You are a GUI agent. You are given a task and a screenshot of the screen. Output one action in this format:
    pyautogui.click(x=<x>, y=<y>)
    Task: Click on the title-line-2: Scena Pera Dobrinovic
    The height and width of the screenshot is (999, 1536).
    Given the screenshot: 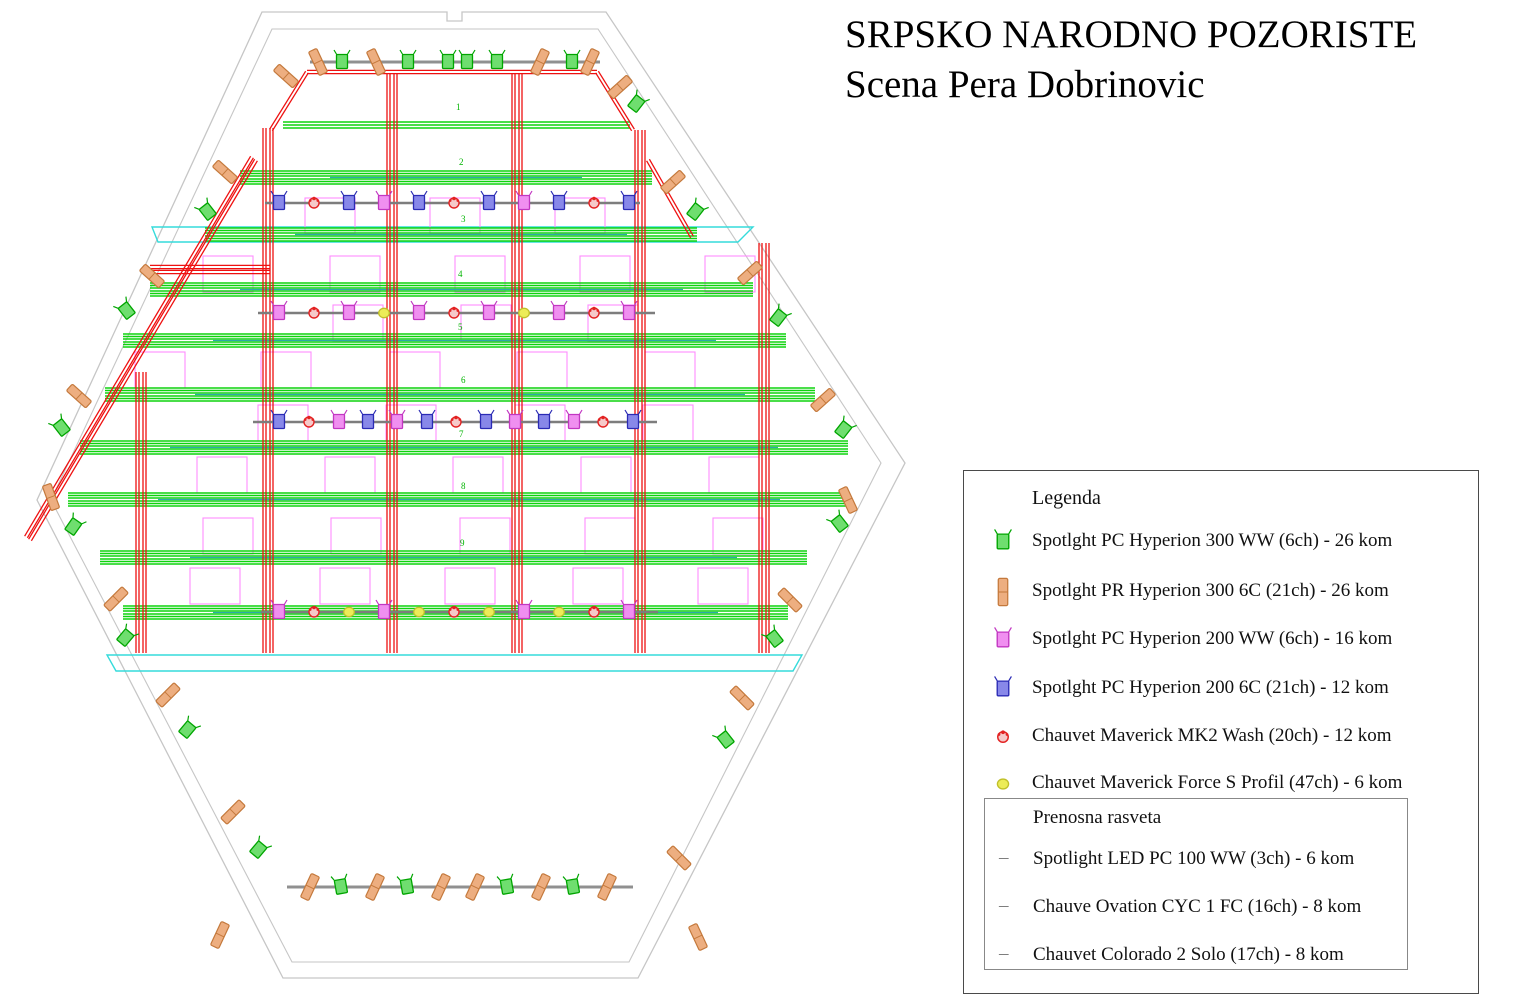 What is the action you would take?
    pyautogui.click(x=1025, y=84)
    